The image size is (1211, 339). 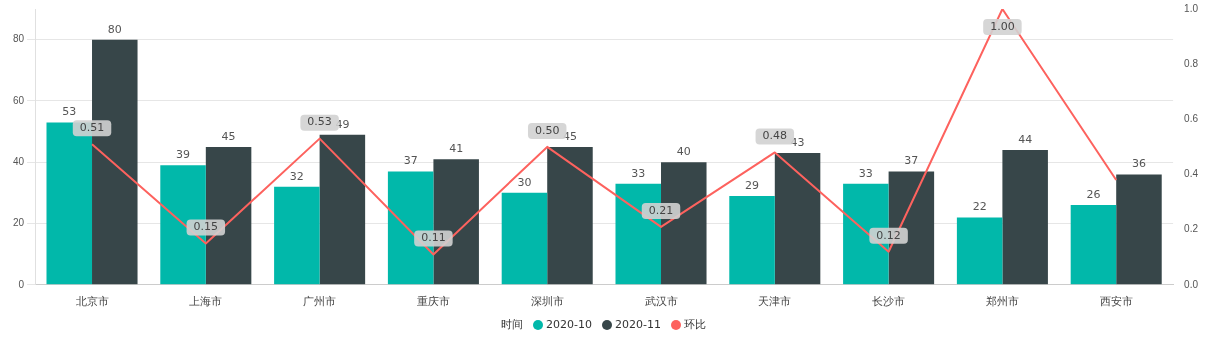 I want to click on x-tick-label: 重庆市, so click(x=433, y=301).